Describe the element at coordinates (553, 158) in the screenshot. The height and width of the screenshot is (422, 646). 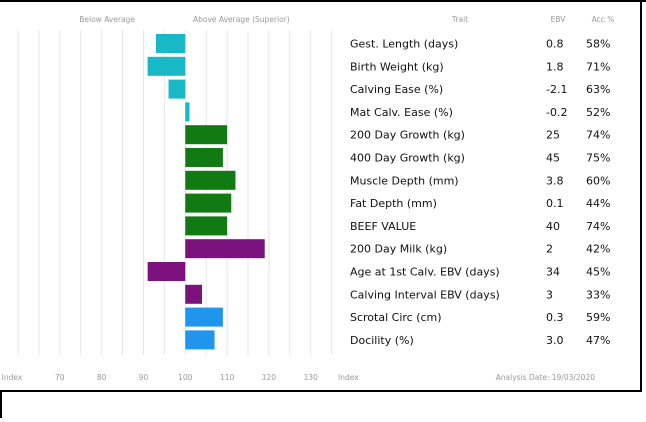
I see `row-ebv: 45` at that location.